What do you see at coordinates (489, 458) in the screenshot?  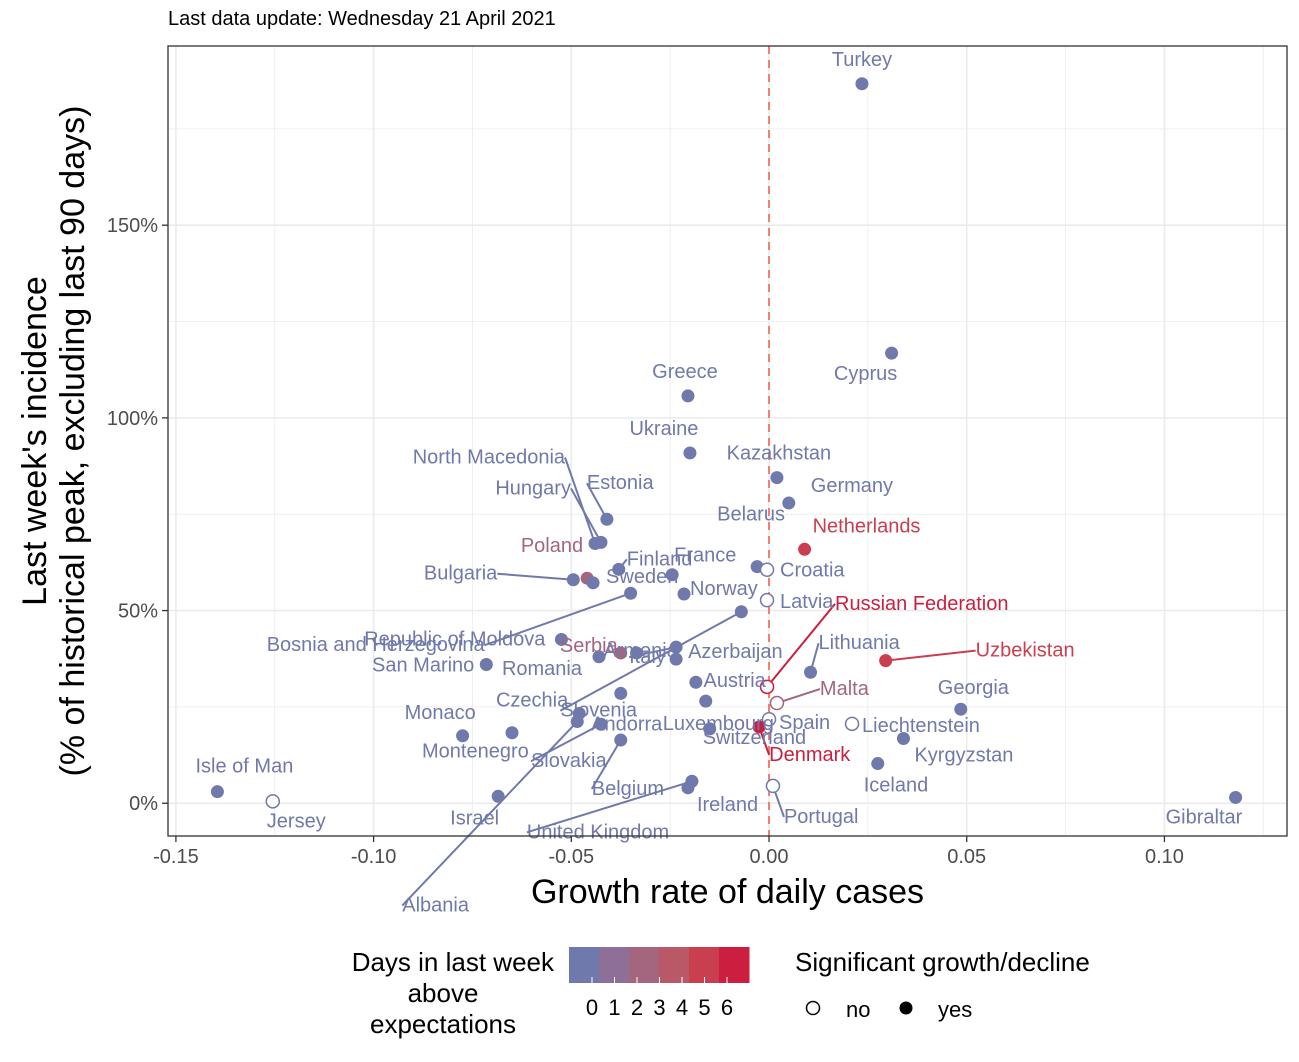 I see `label-north-macedonia: North Macedonia` at bounding box center [489, 458].